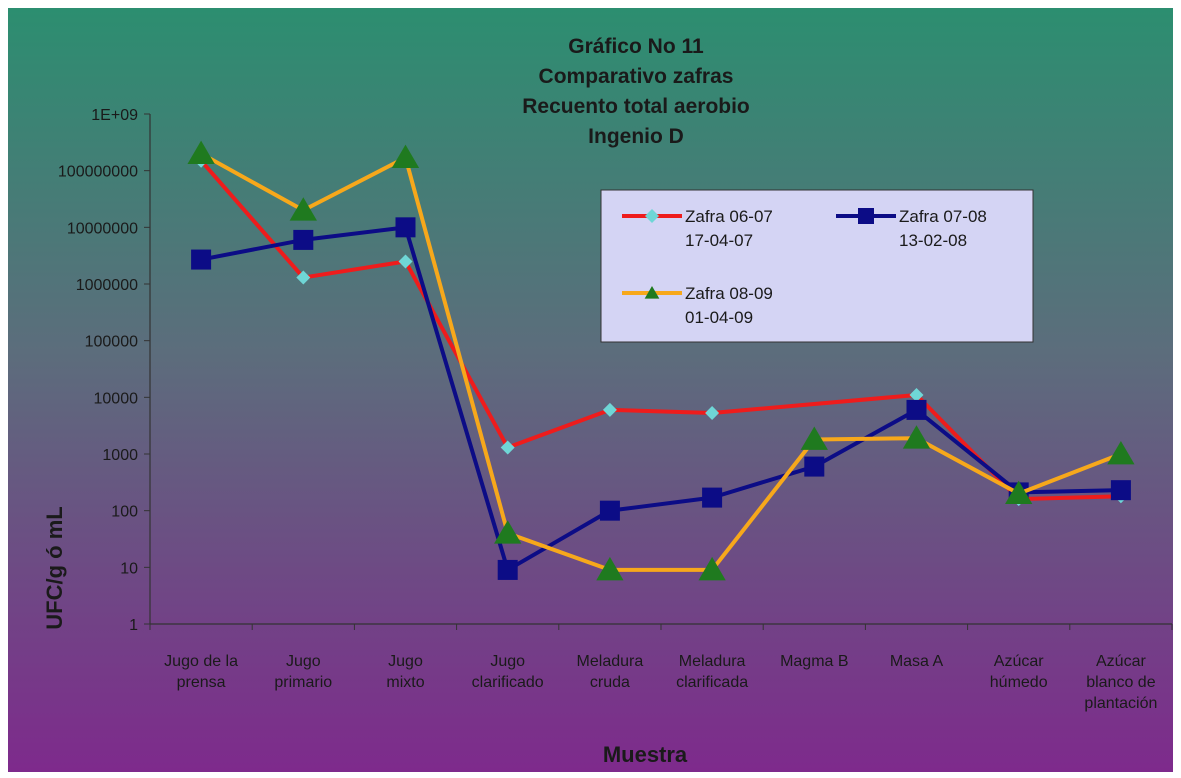 The image size is (1181, 778). I want to click on x-tick-label-line: blanco de, so click(1120, 682).